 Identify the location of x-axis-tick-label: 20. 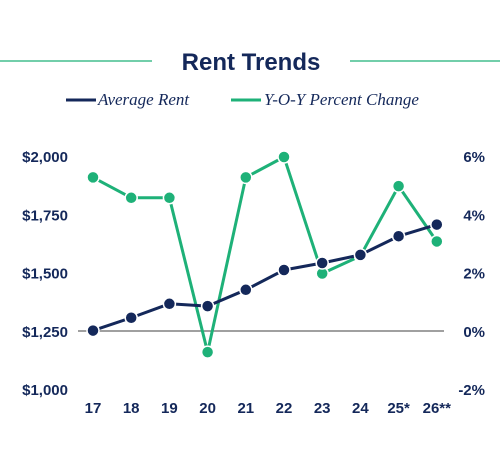
(207, 408).